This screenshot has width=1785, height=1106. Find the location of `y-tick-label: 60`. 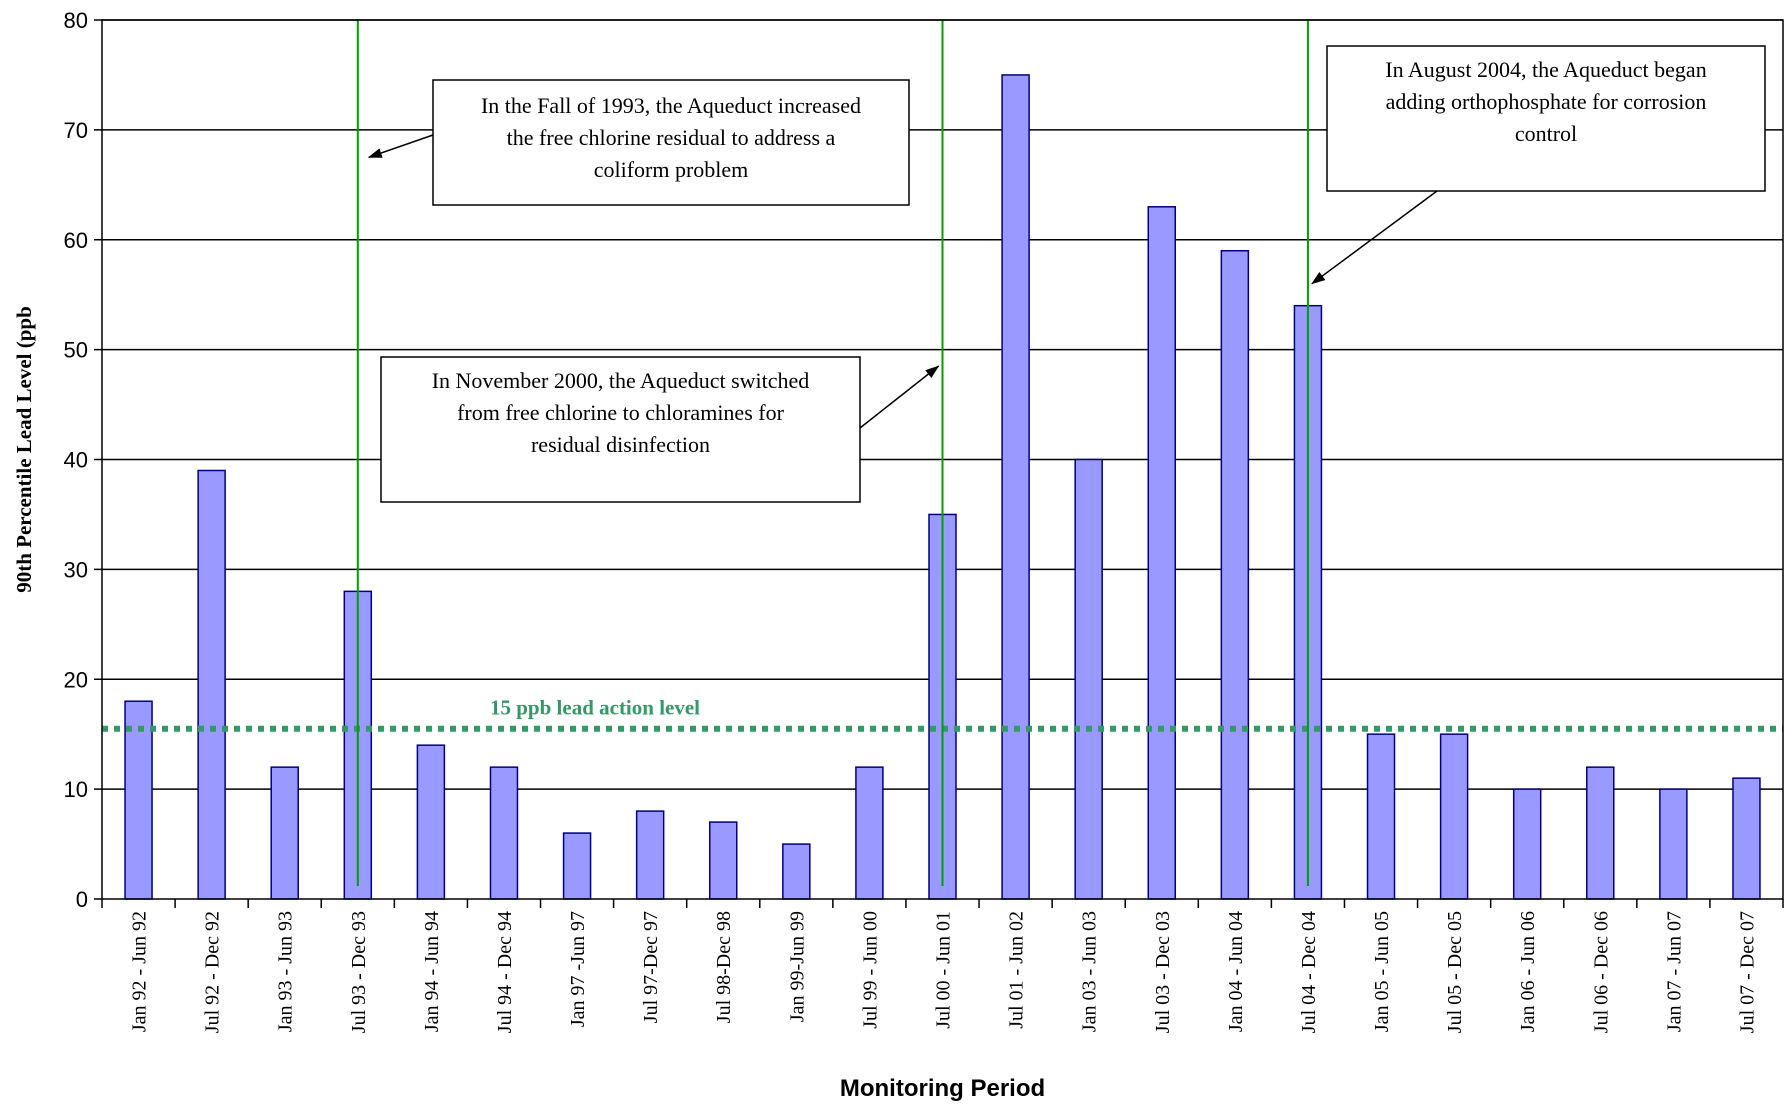

y-tick-label: 60 is located at coordinates (76, 240).